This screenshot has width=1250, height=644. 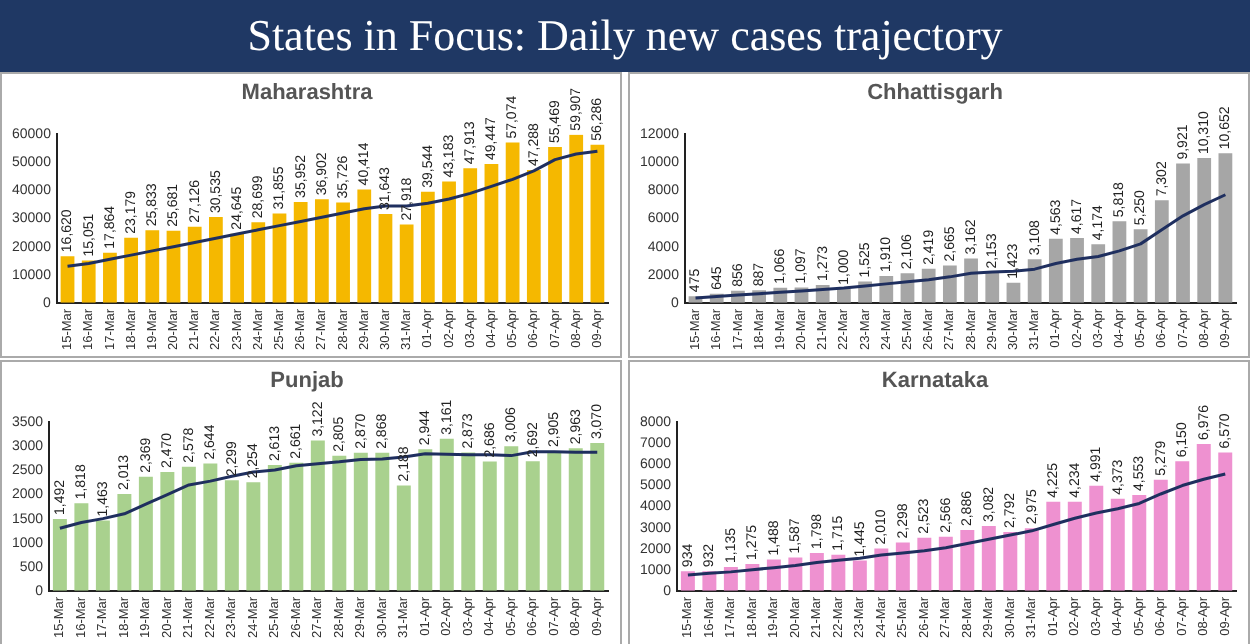 What do you see at coordinates (307, 381) in the screenshot?
I see `chart-title: Punjab` at bounding box center [307, 381].